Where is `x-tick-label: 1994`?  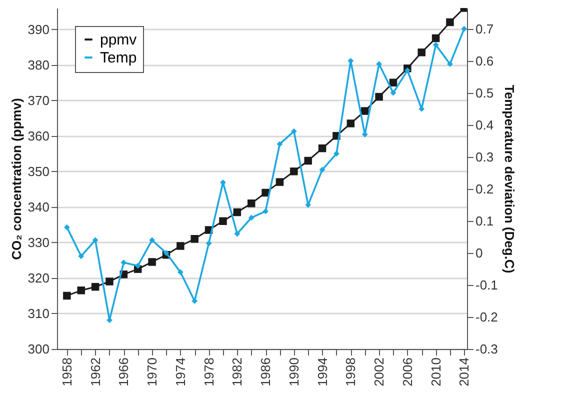
x-tick-label: 1994 is located at coordinates (322, 372).